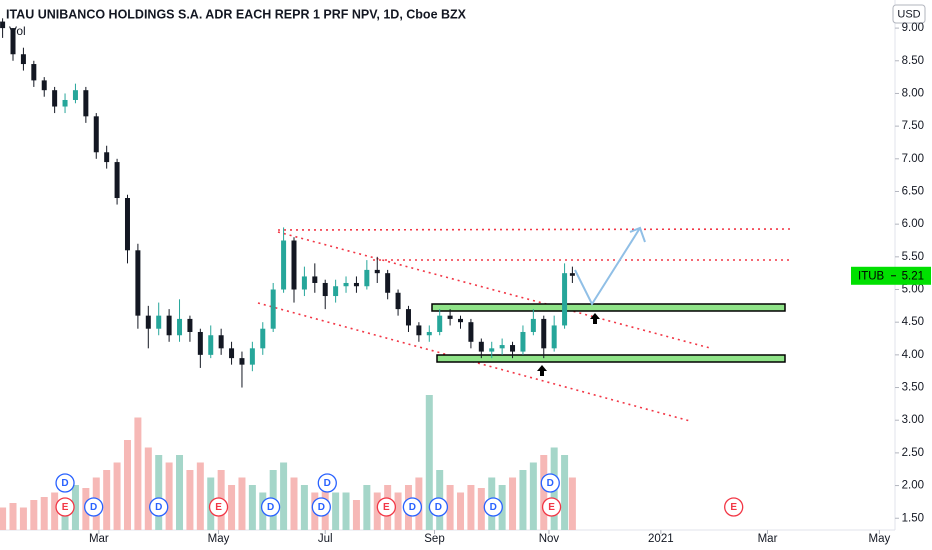 Image resolution: width=932 pixels, height=550 pixels. Describe the element at coordinates (913, 257) in the screenshot. I see `y-tick-label: 5.50` at that location.